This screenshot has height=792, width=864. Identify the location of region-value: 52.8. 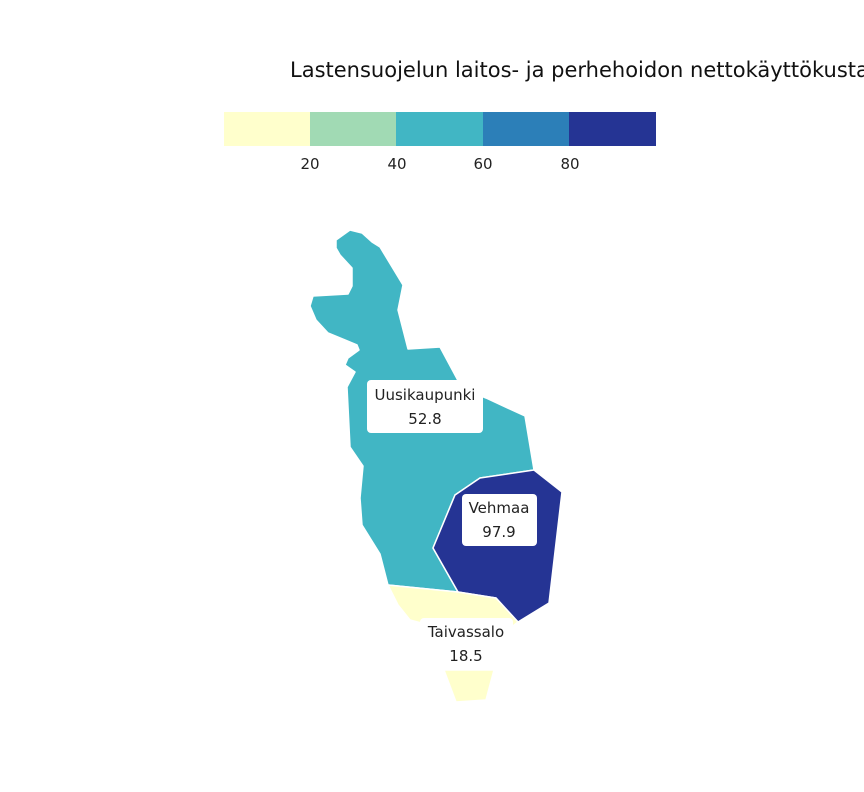
(424, 419).